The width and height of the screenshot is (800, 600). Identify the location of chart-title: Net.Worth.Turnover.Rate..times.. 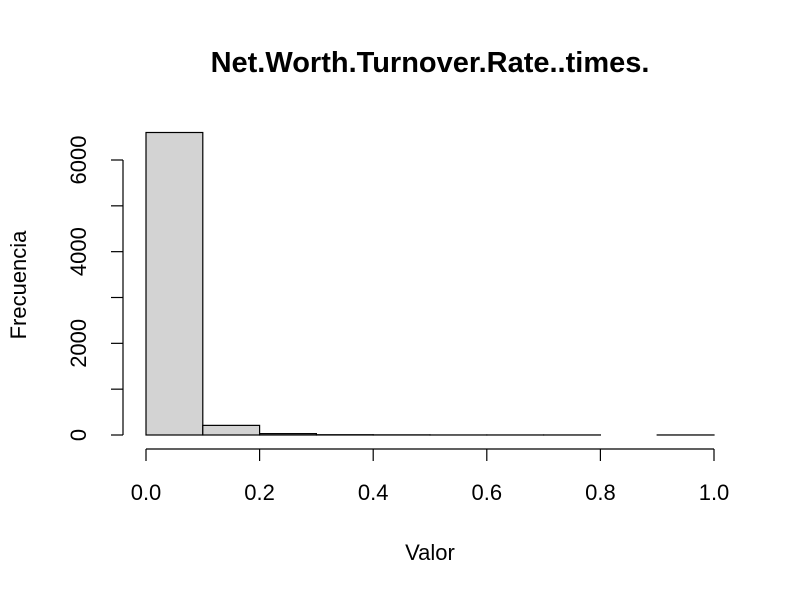
(430, 63).